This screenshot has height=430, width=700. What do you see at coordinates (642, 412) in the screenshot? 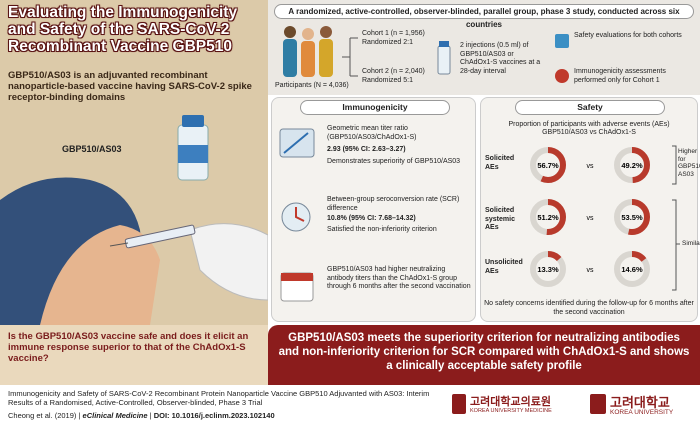
I see `logo-english: KOREA UNIVERSITY` at bounding box center [642, 412].